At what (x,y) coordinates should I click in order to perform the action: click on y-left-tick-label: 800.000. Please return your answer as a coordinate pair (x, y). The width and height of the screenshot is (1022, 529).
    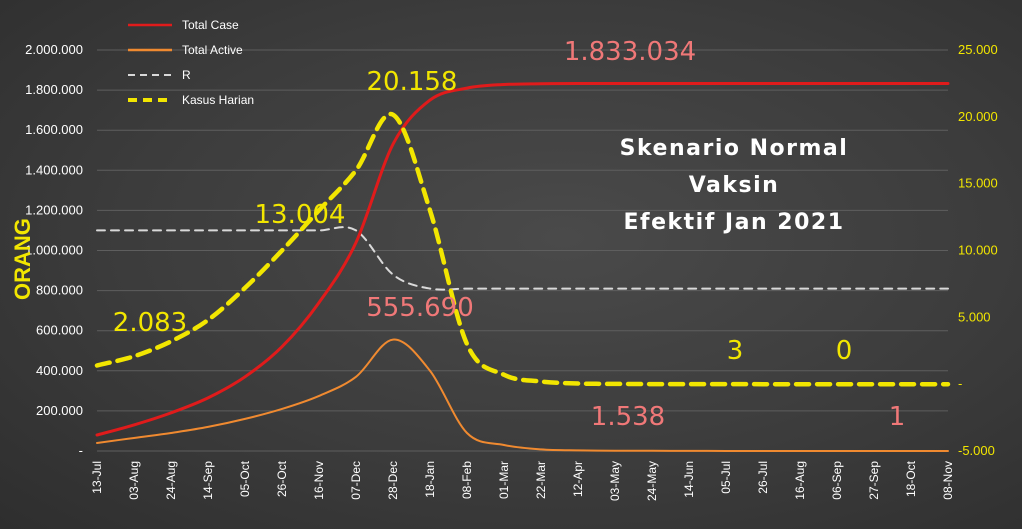
    Looking at the image, I should click on (59, 290).